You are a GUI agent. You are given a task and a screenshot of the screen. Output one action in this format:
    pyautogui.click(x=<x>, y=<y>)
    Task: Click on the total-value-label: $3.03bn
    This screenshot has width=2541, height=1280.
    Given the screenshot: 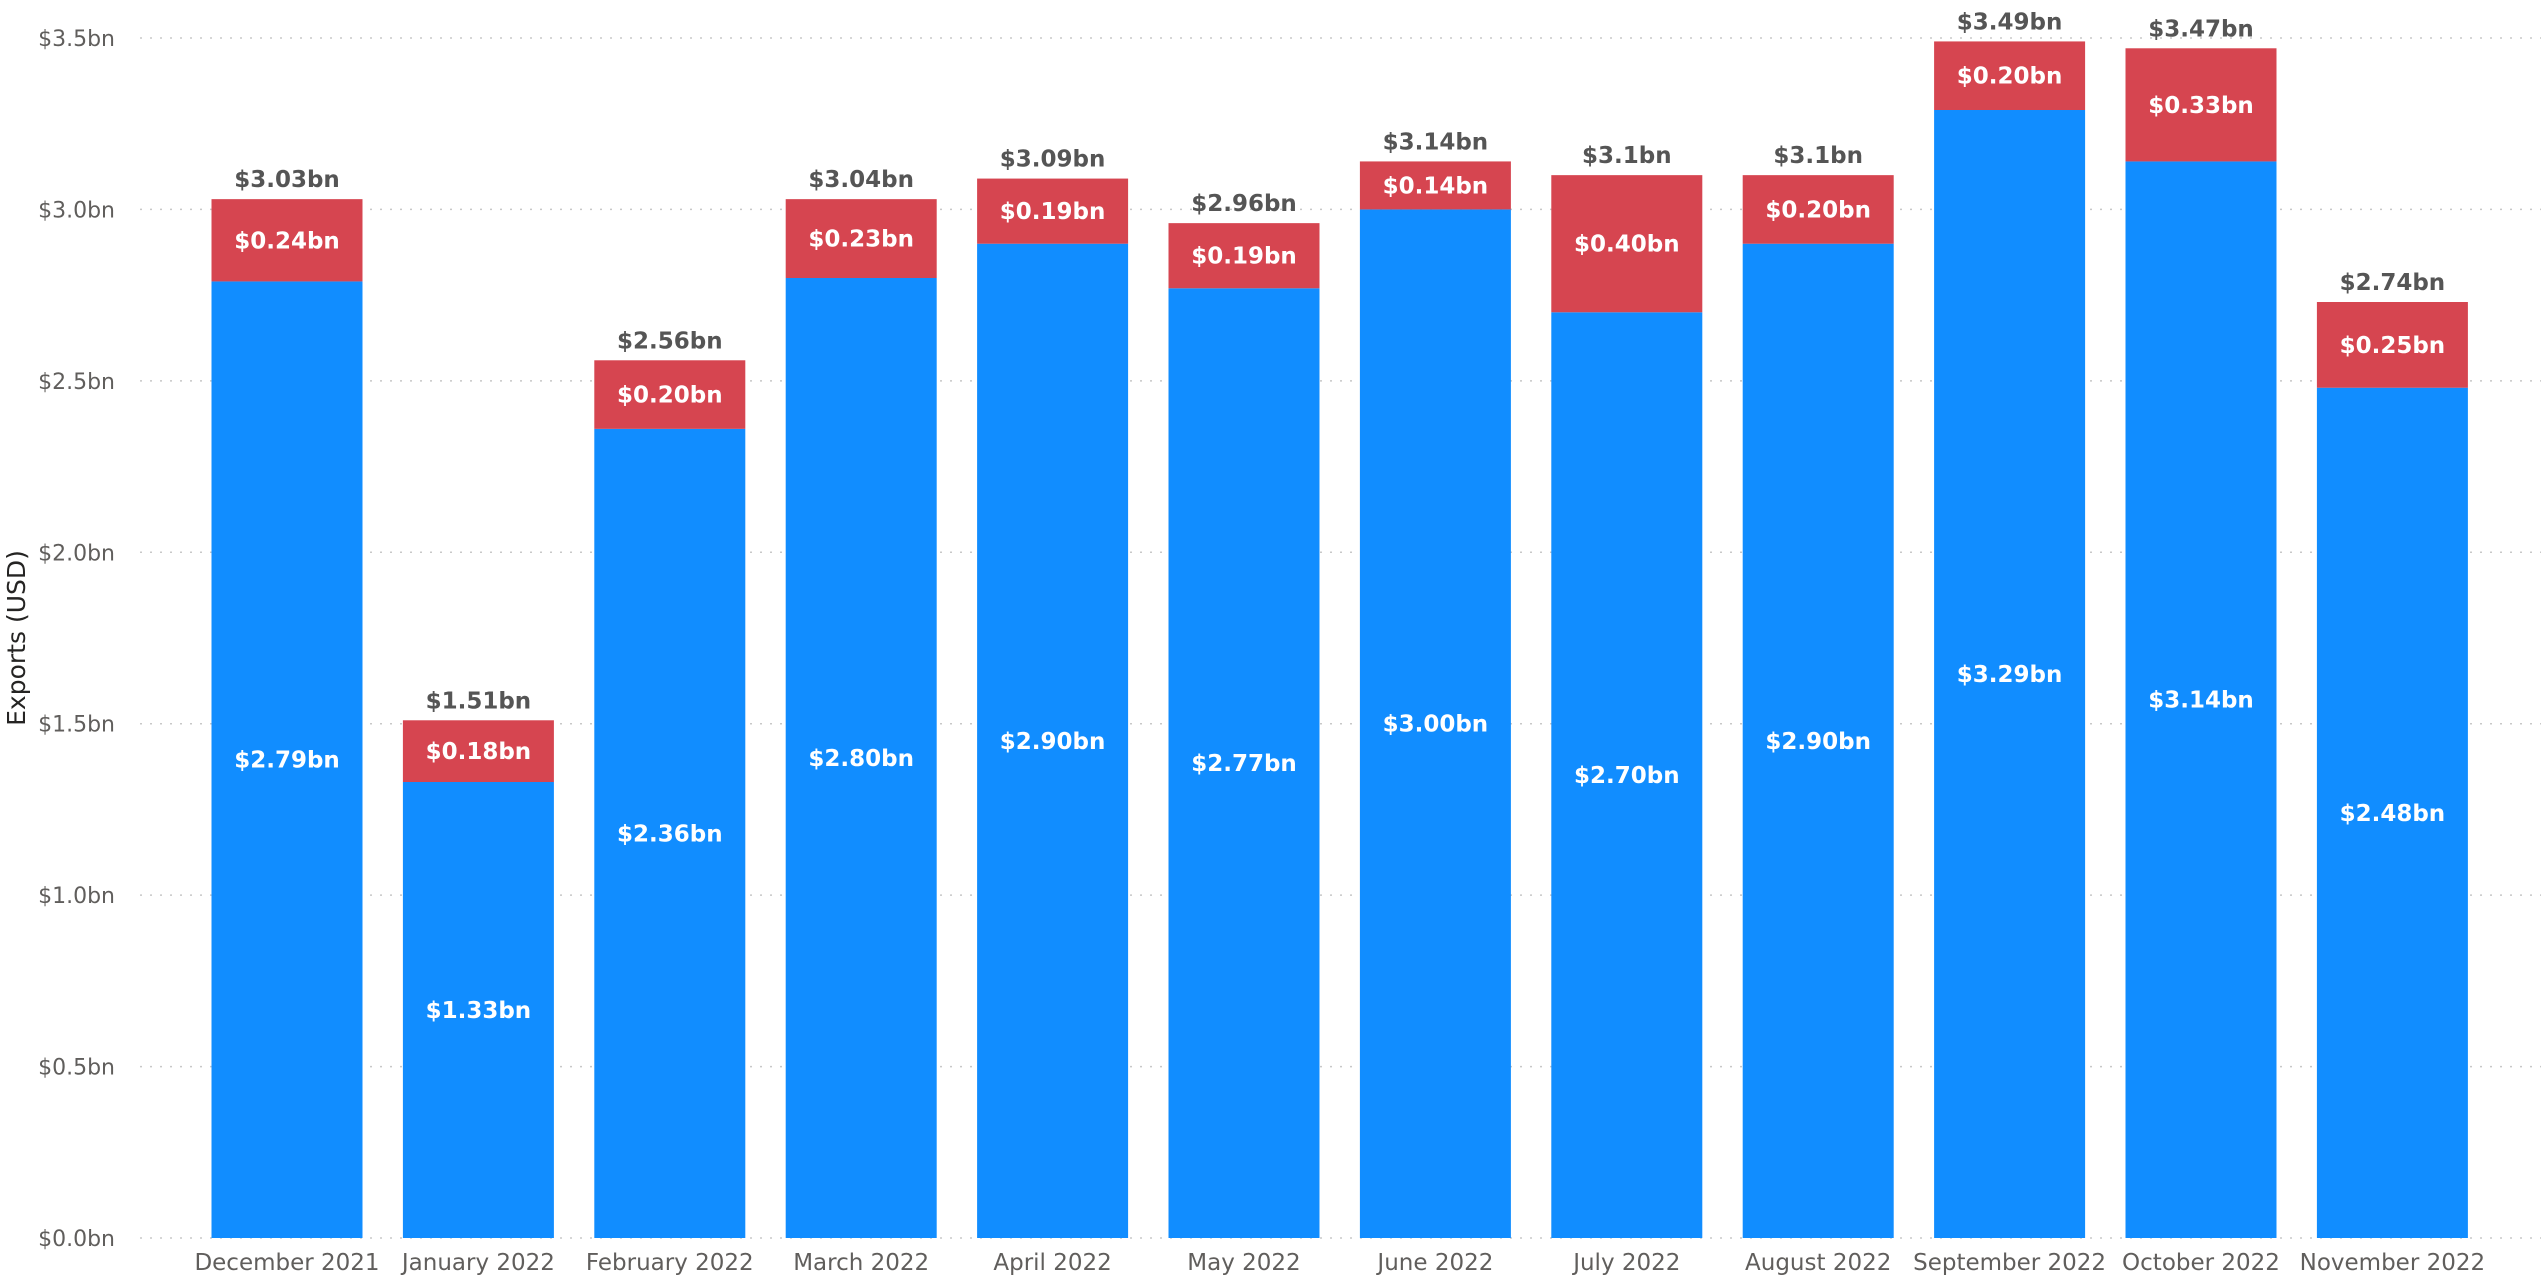 What is the action you would take?
    pyautogui.click(x=287, y=180)
    